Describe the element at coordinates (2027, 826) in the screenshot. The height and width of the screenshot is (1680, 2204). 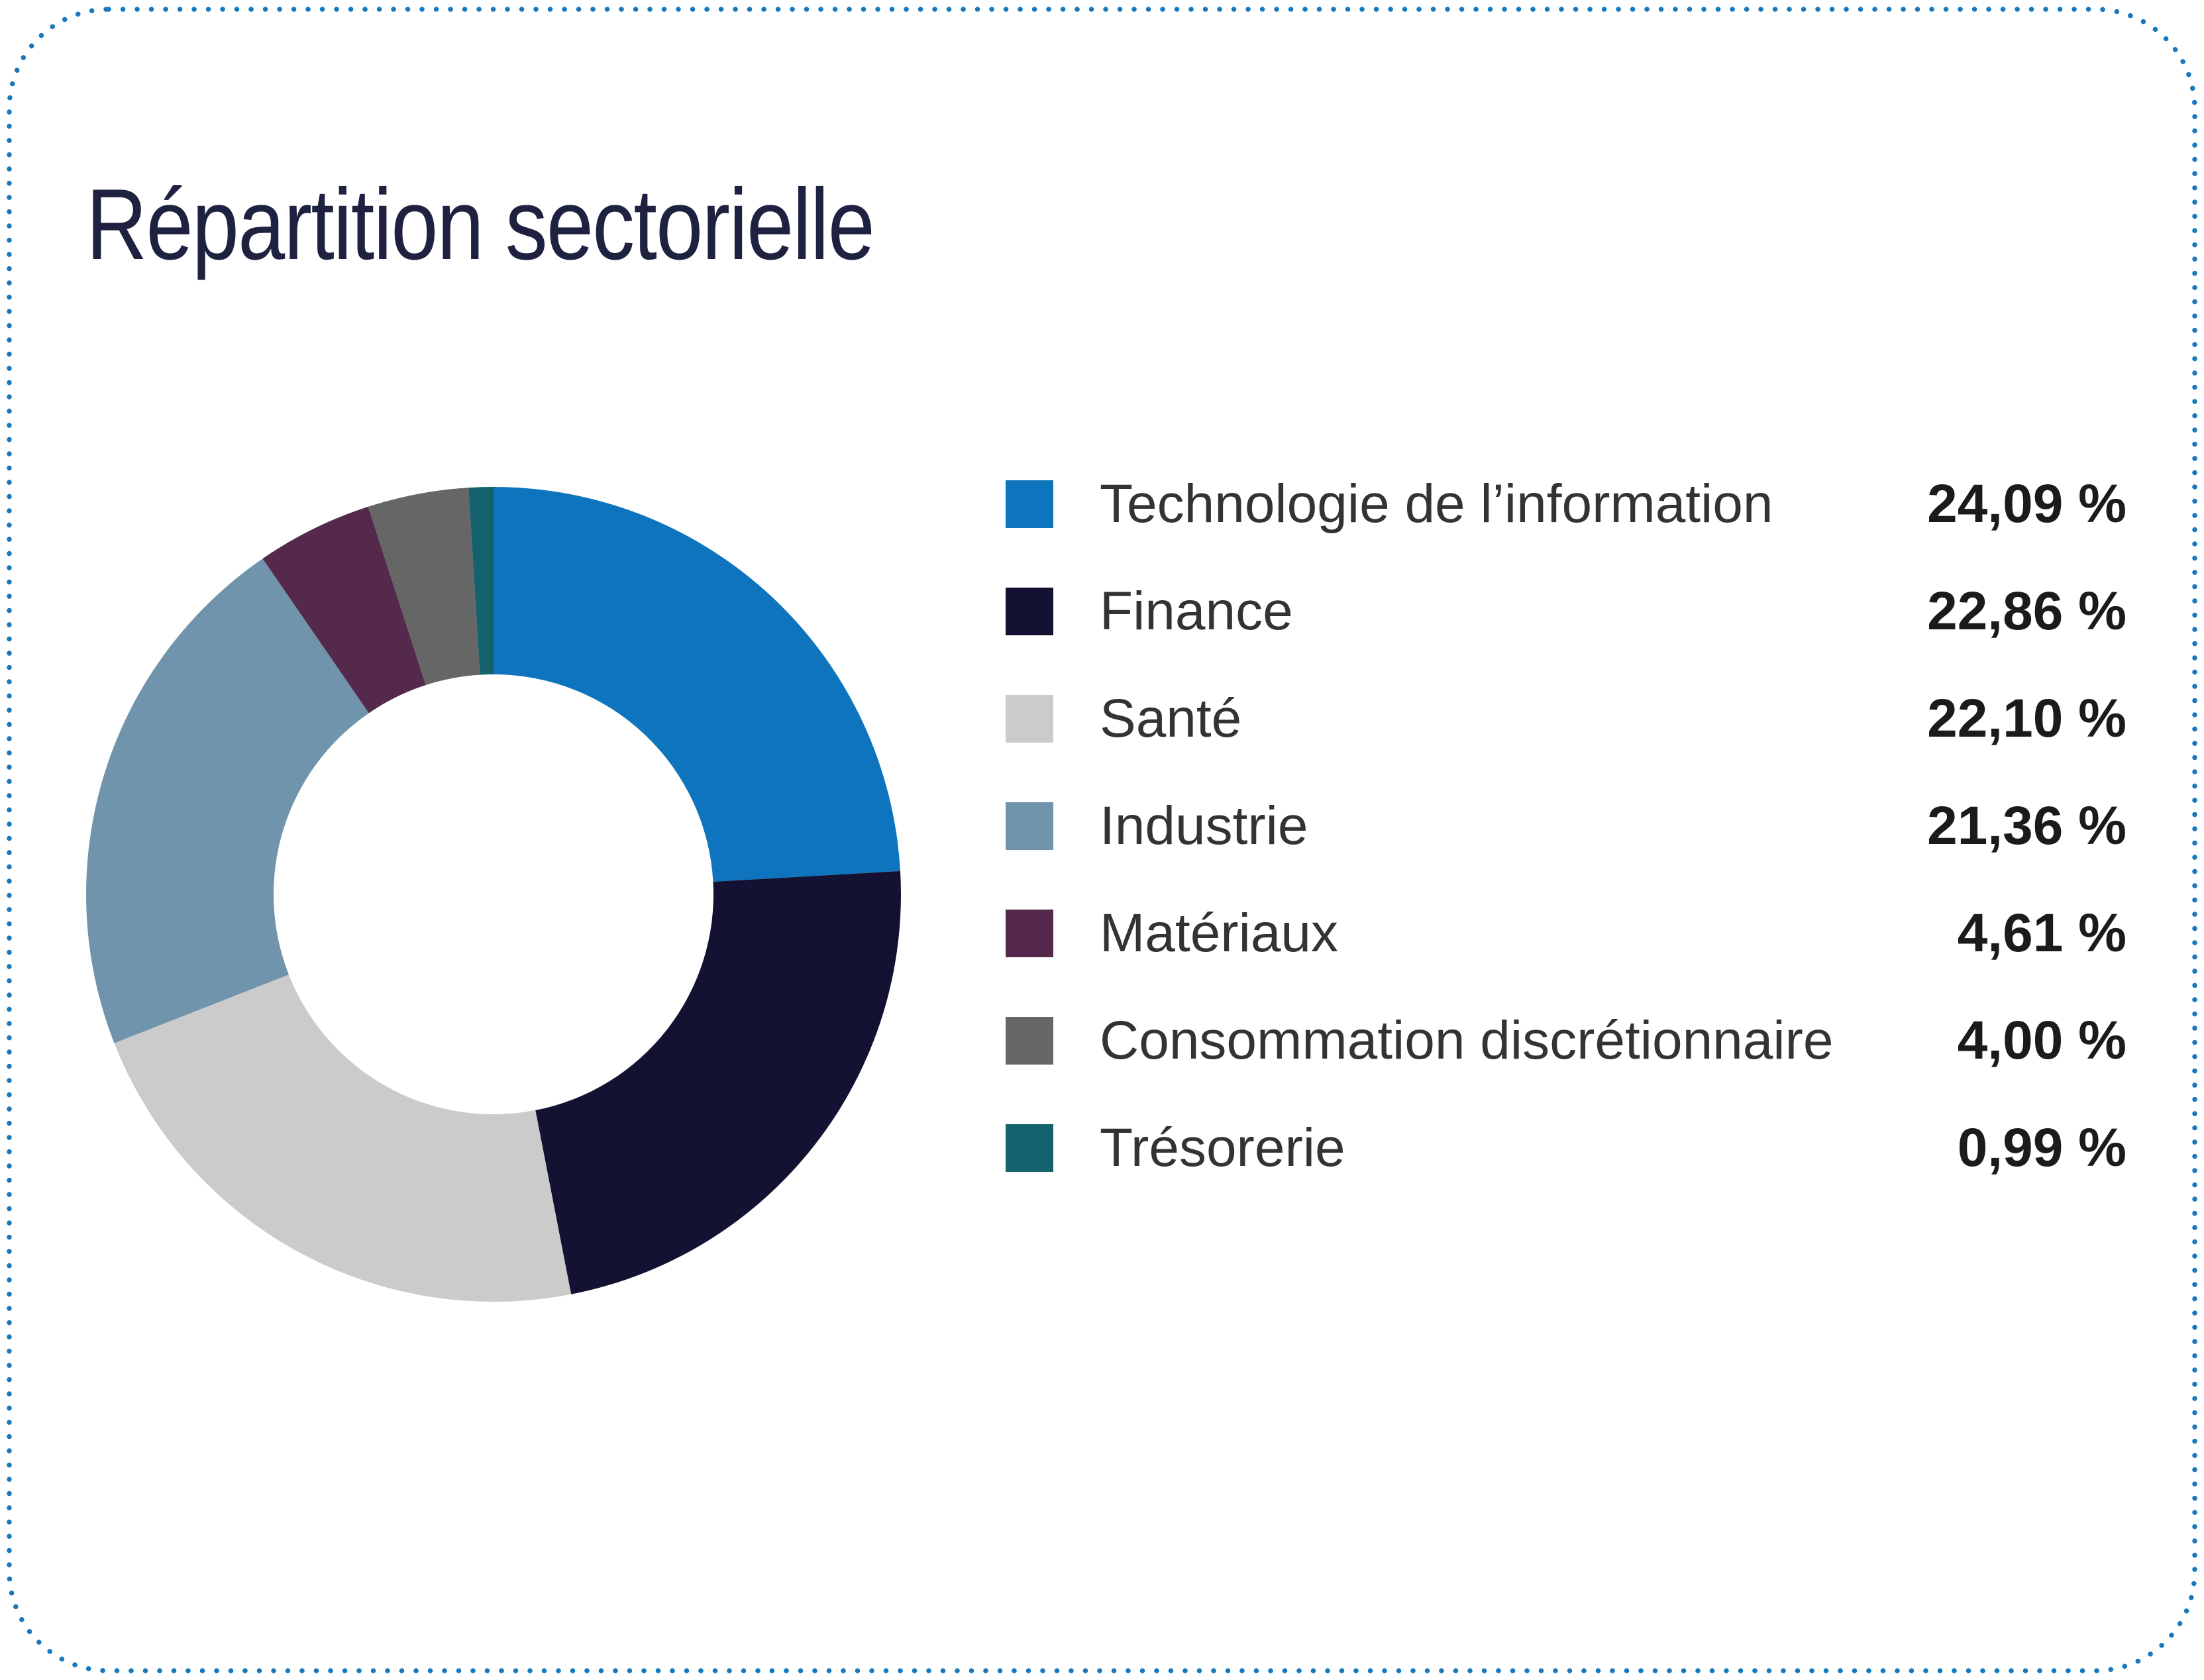
I see `legend-value: 21,36 %` at that location.